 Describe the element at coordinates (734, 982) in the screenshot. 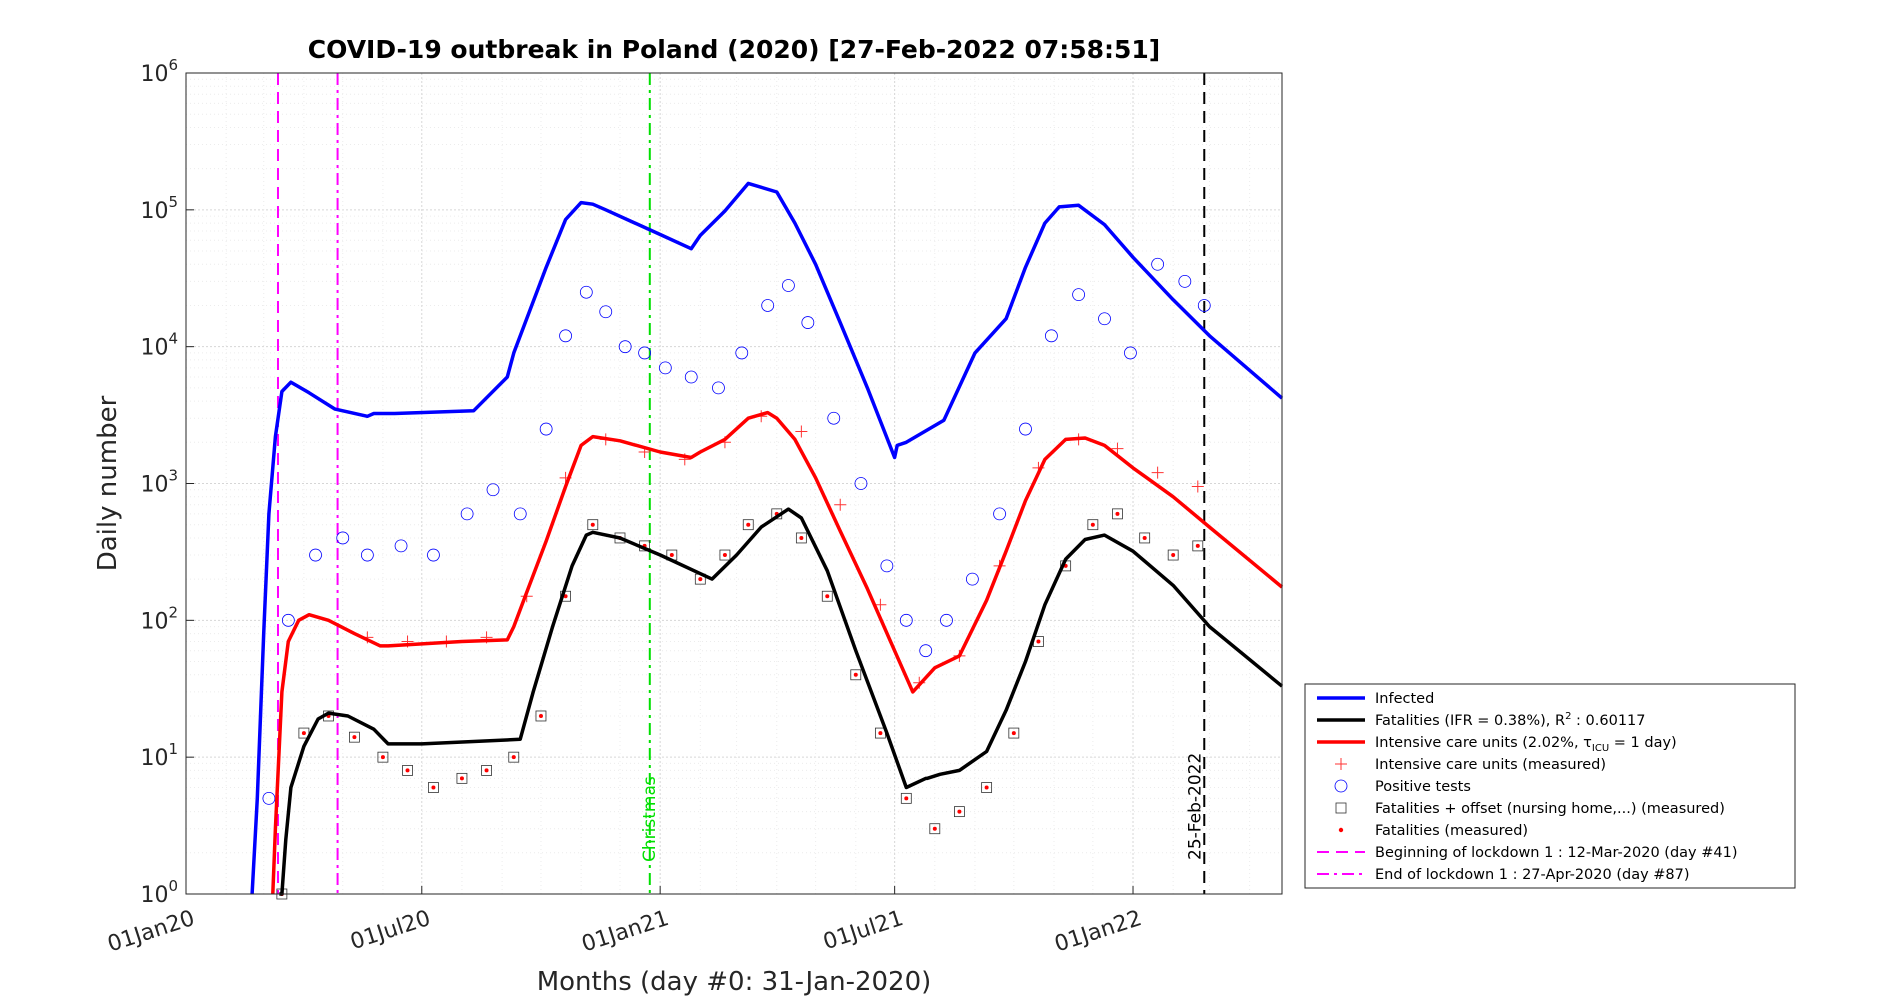

I see `x-axis-label: Months (day #0: 31-Jan-2020)` at that location.